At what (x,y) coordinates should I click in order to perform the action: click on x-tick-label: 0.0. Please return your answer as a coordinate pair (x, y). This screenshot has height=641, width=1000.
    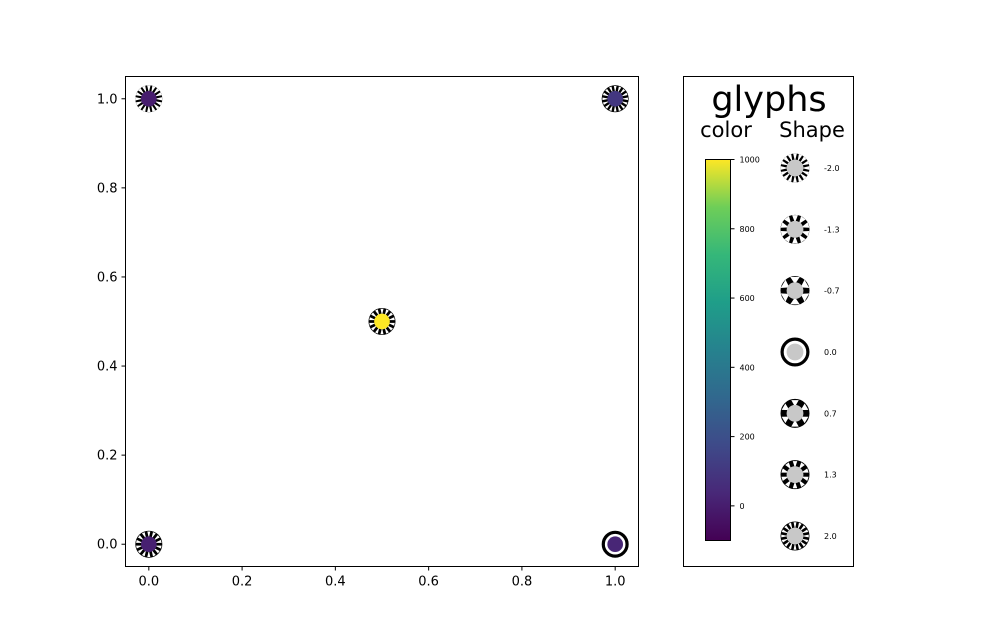
    Looking at the image, I should click on (148, 582).